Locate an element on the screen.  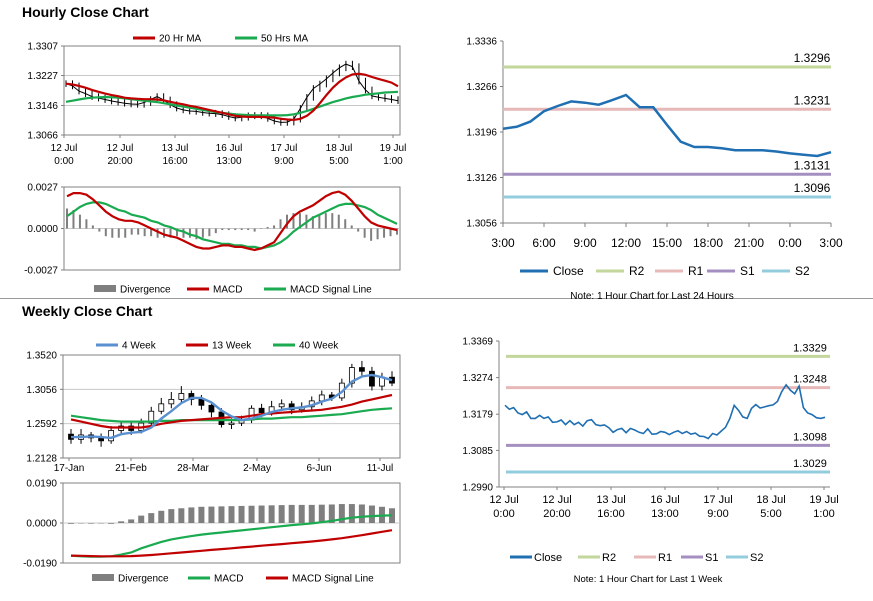
weekly-price-y-tick: 1.3520 is located at coordinates (41, 356).